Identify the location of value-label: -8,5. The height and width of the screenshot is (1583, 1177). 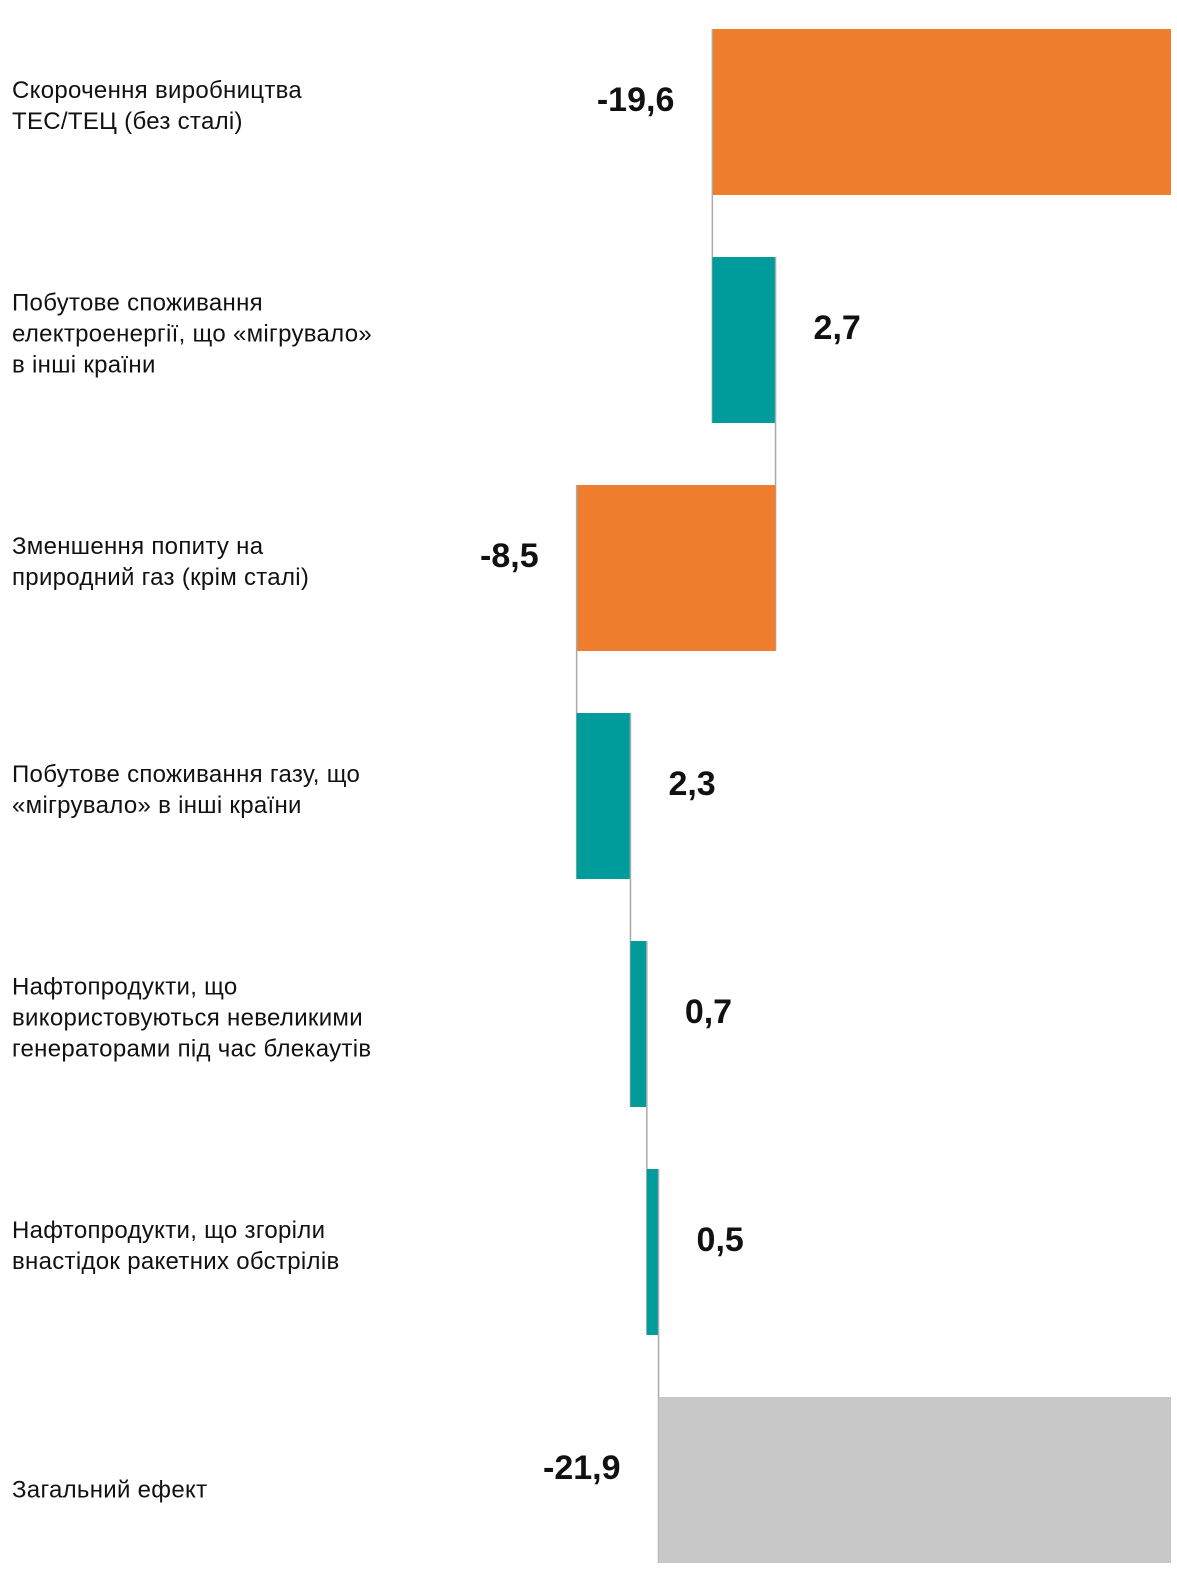
(509, 556).